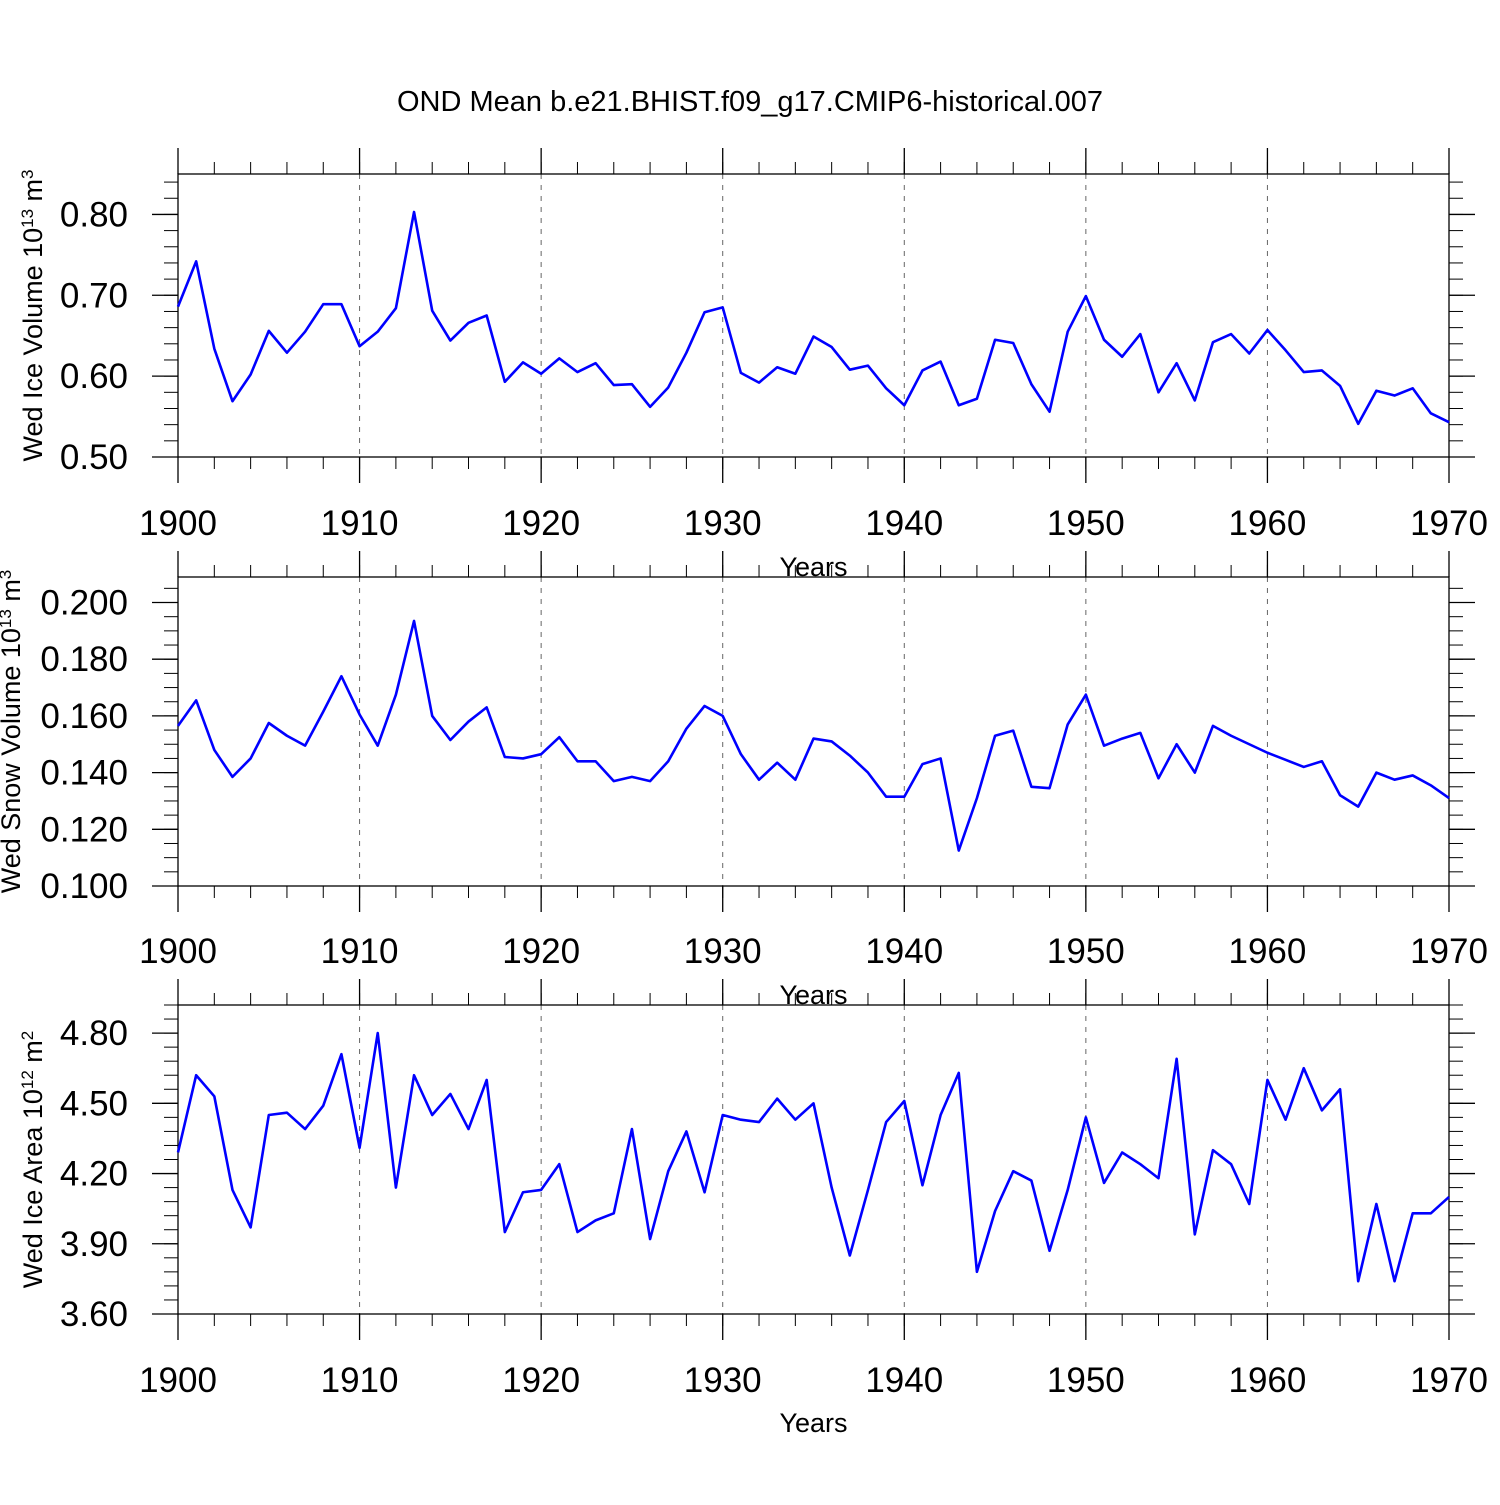 The image size is (1500, 1505). Describe the element at coordinates (27, 1035) in the screenshot. I see `y-label-unit-exponent: 2` at that location.